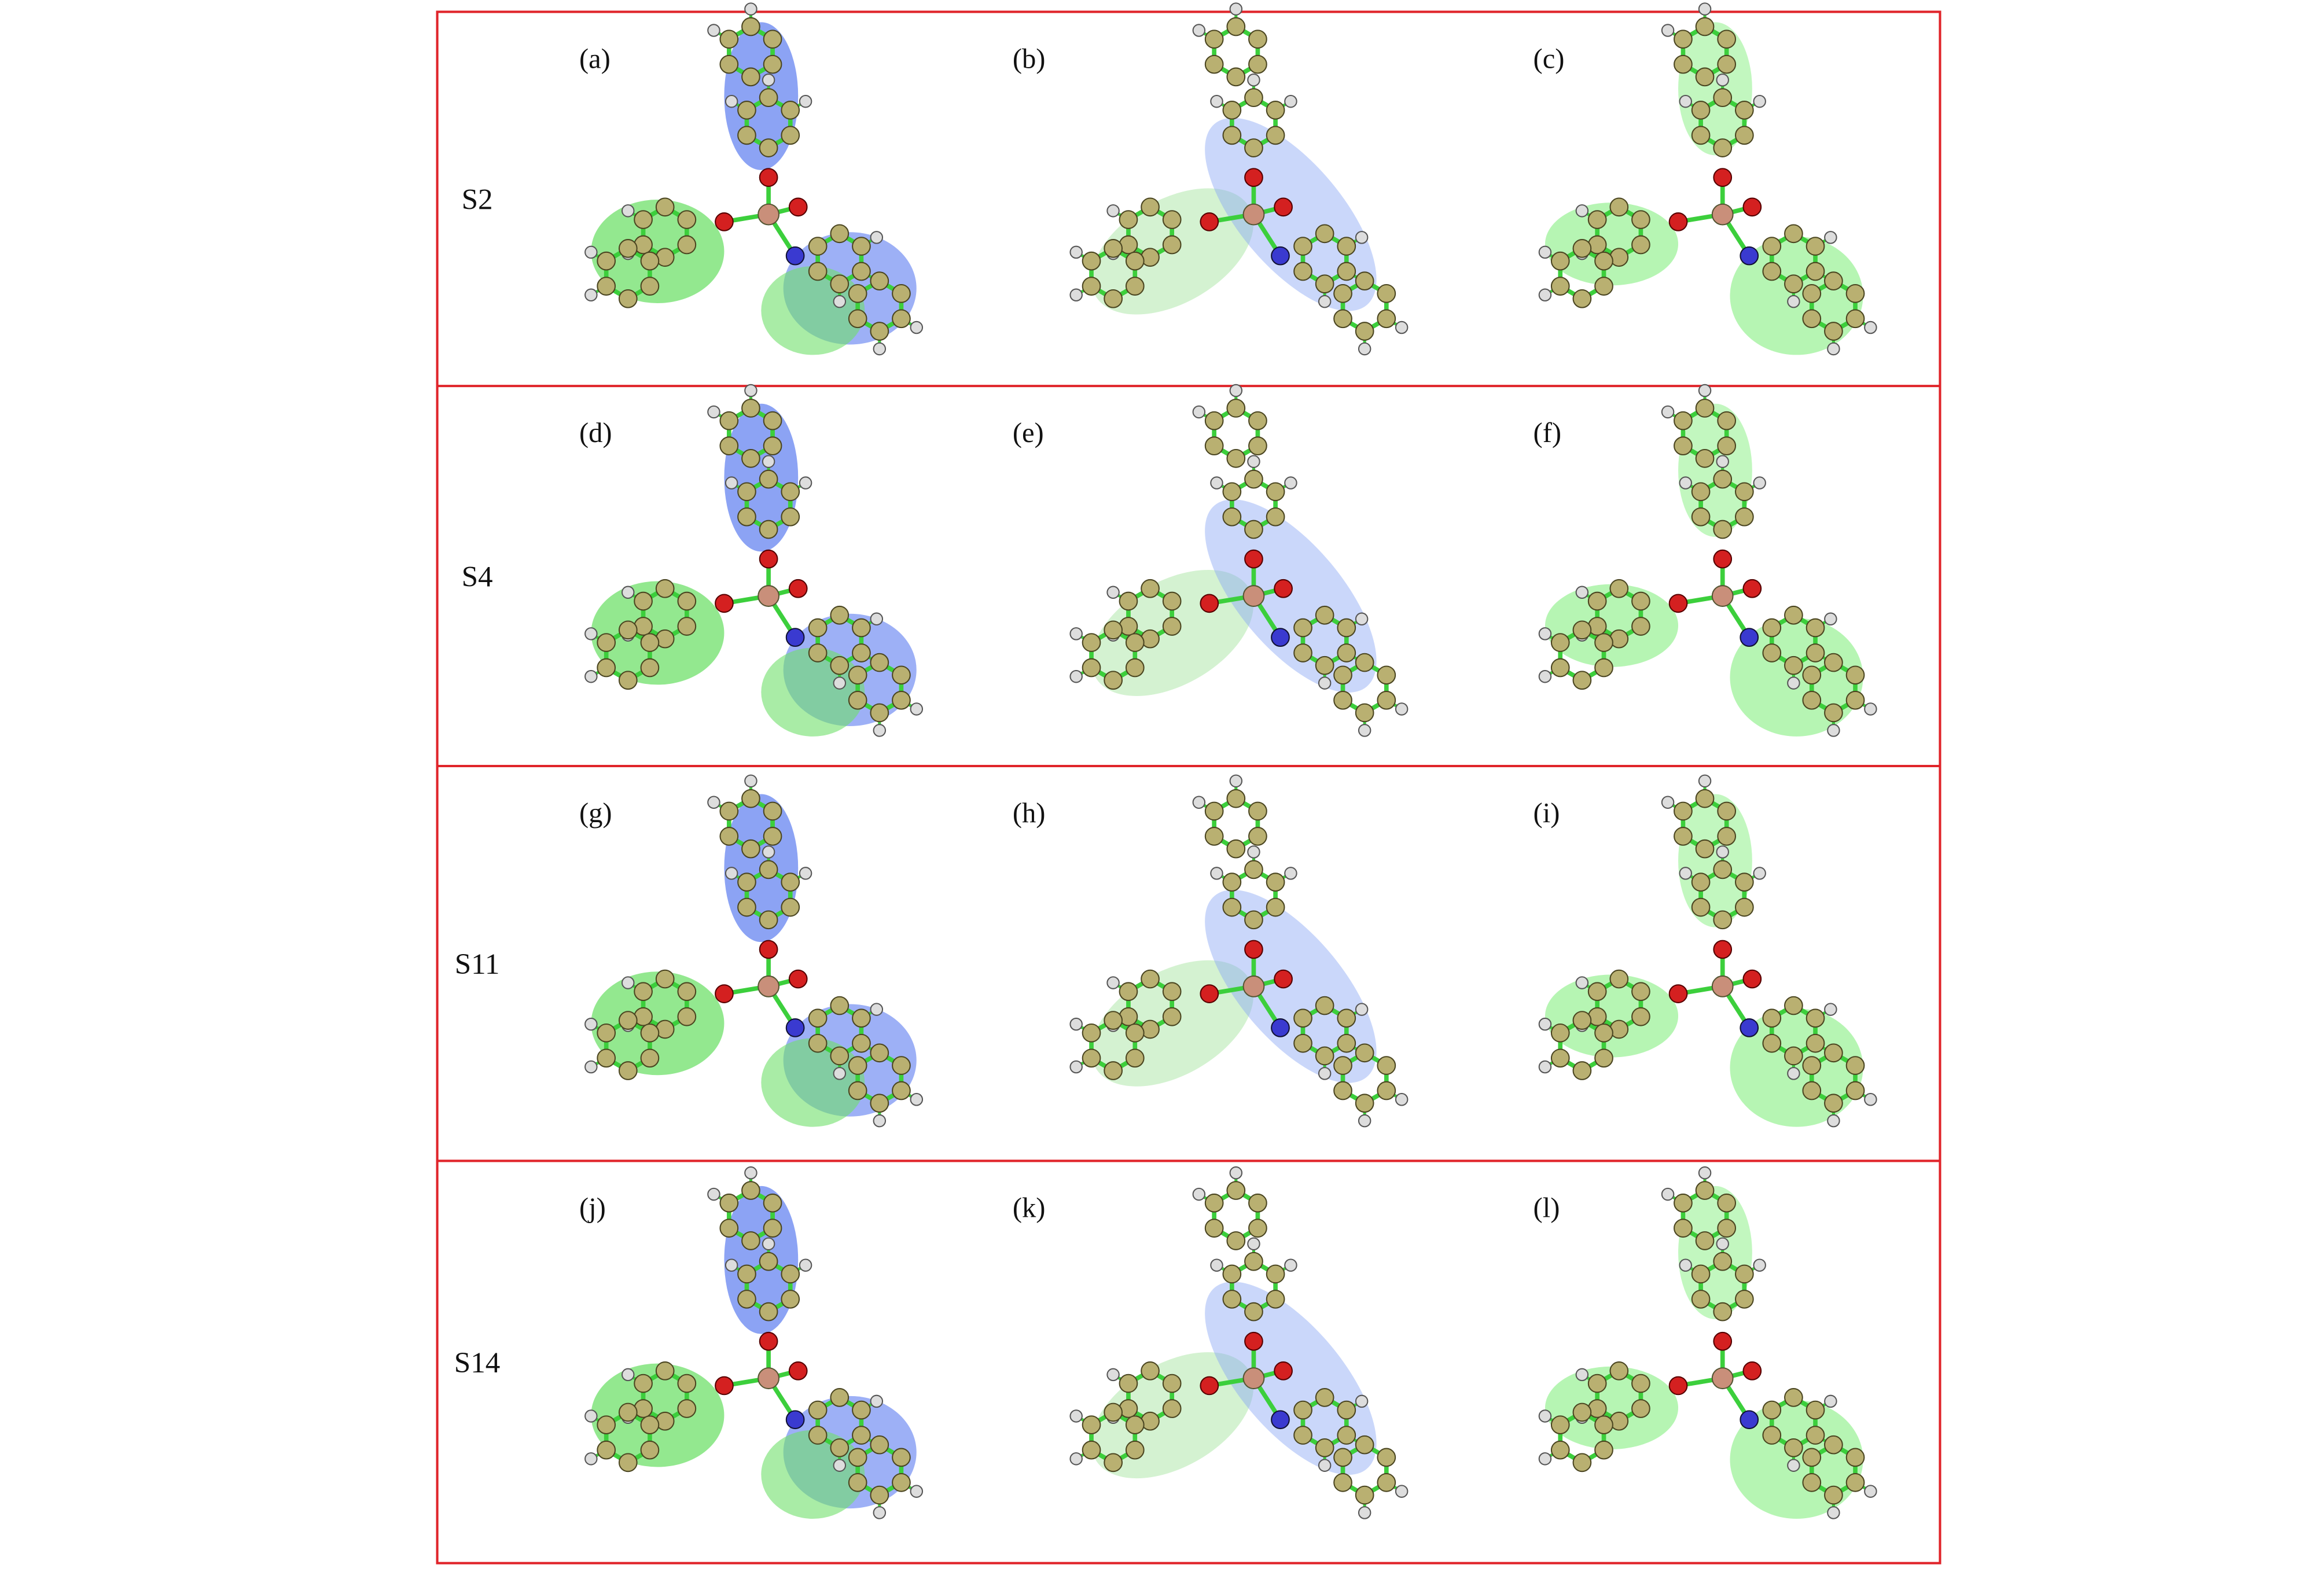 Image resolution: width=2324 pixels, height=1572 pixels. What do you see at coordinates (1549, 59) in the screenshot?
I see `panel-label: (c)` at bounding box center [1549, 59].